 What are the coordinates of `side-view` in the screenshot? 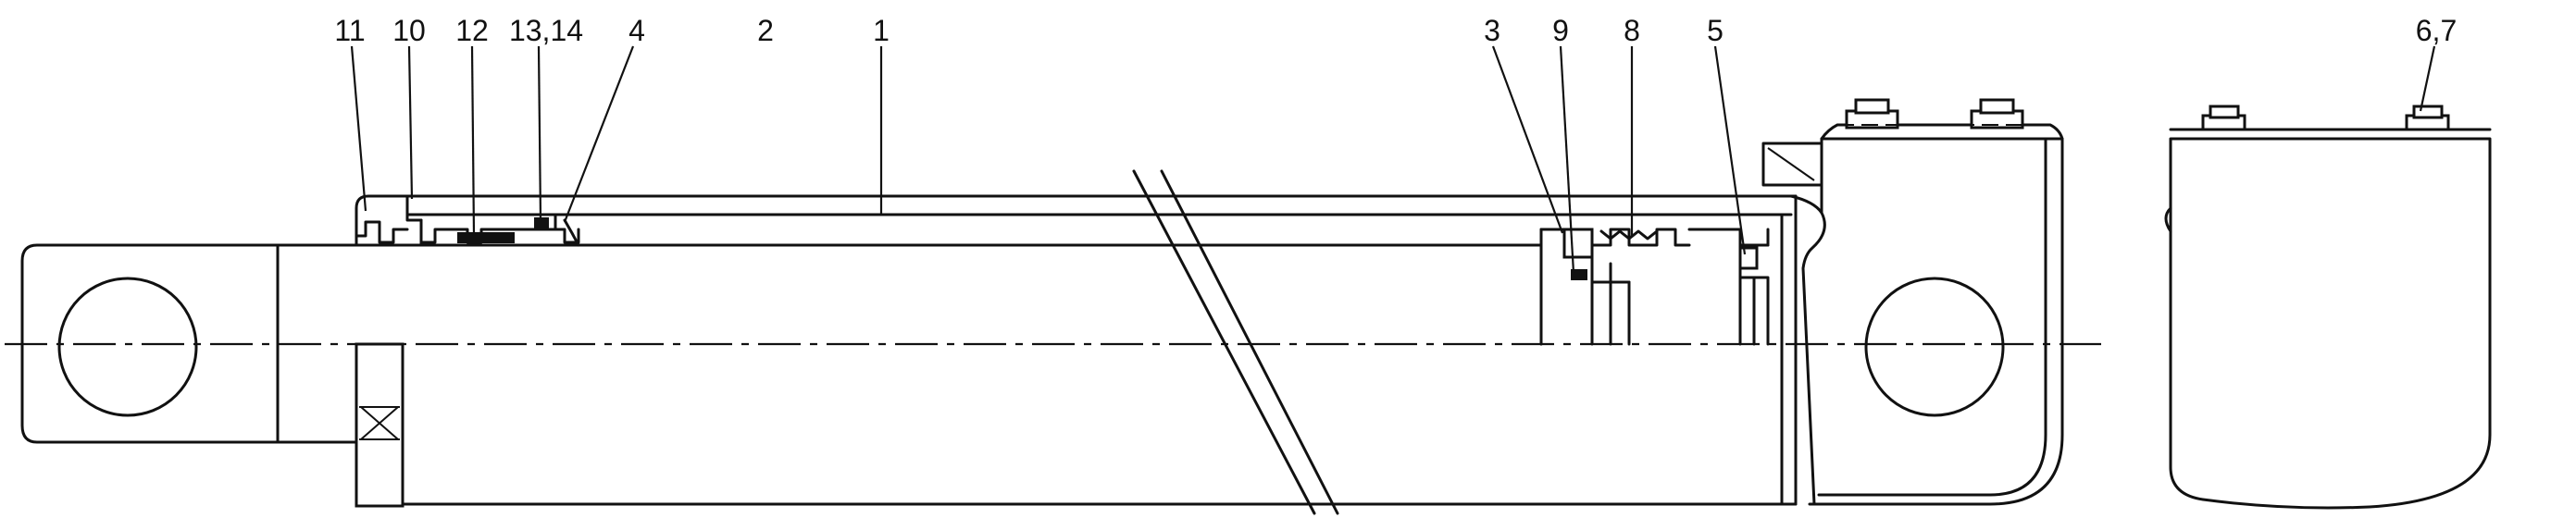 It's located at (2328, 308).